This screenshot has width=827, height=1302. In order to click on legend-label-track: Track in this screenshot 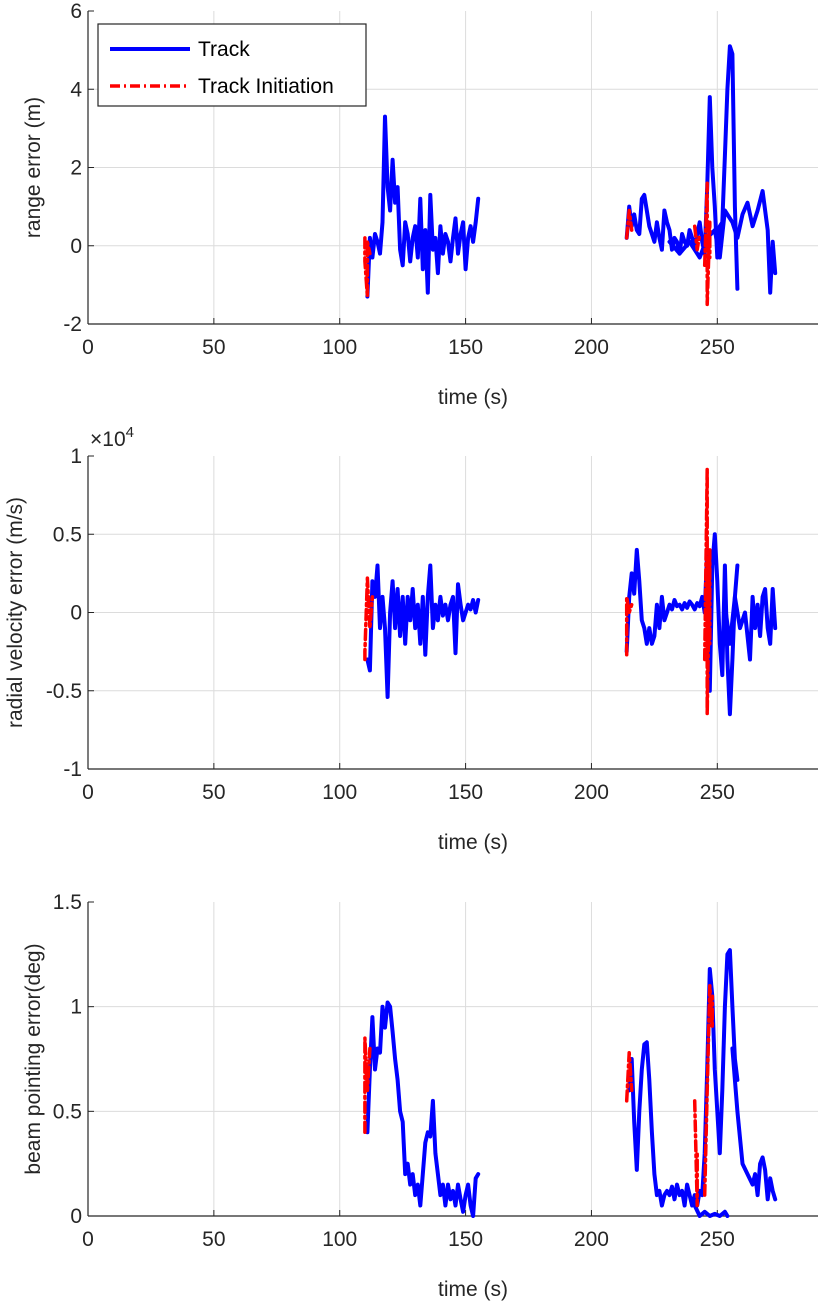, I will do `click(224, 49)`.